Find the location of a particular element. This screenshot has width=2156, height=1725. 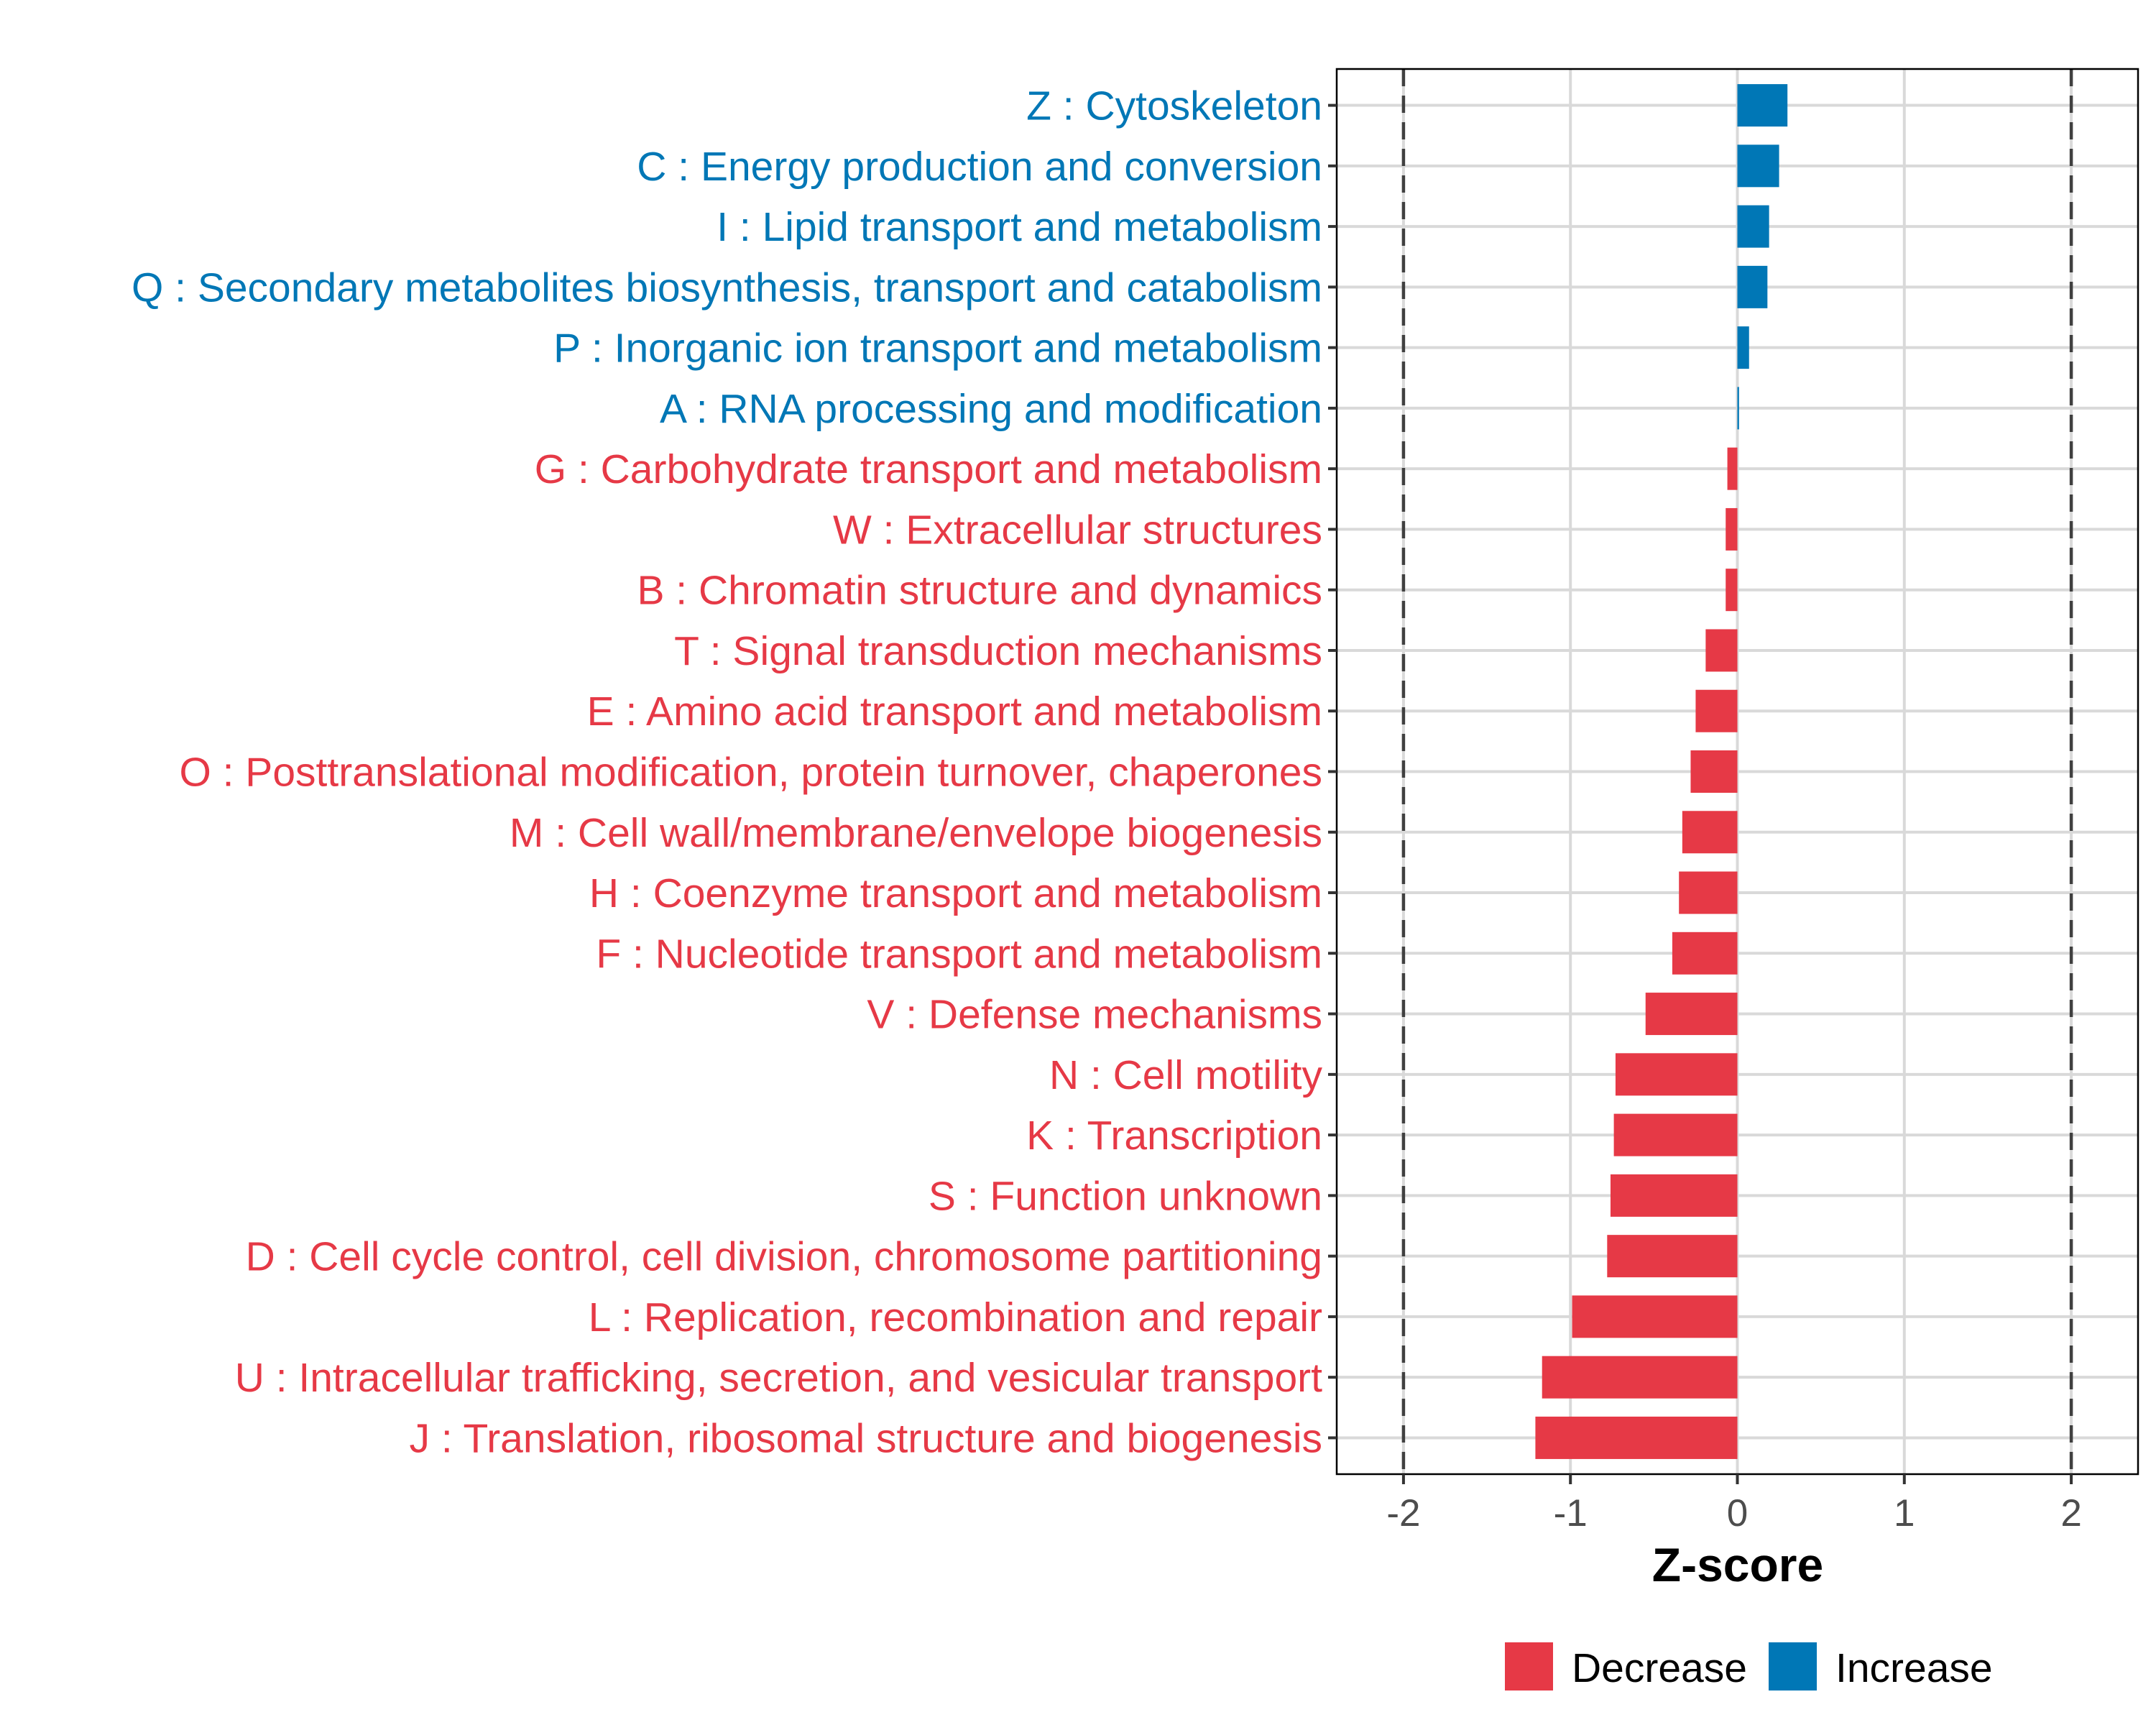

x-axis-ticks: -2 -1 0 1 2 is located at coordinates (1734, 1504).